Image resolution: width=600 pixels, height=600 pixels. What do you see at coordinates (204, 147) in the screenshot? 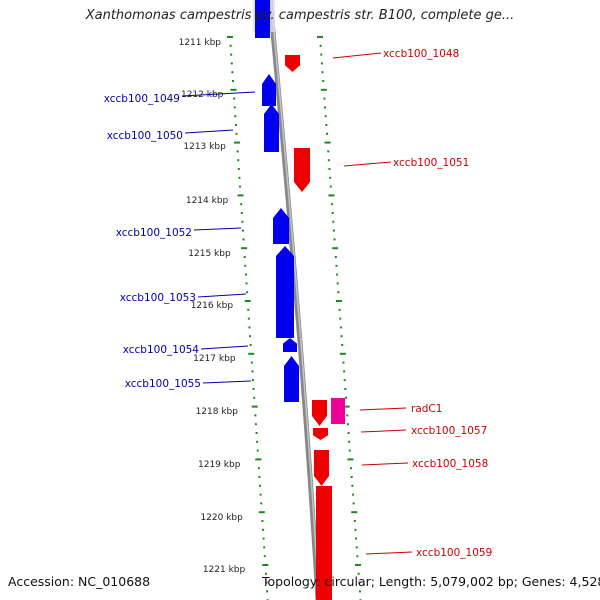
I see `scale-label: 1213 kbp` at bounding box center [204, 147].